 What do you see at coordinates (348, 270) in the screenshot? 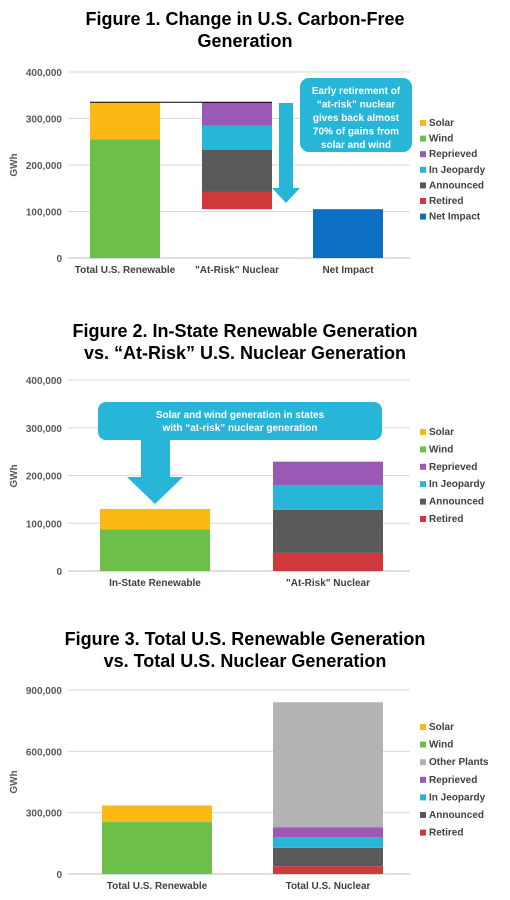
I see `x-tick-label: Net Impact` at bounding box center [348, 270].